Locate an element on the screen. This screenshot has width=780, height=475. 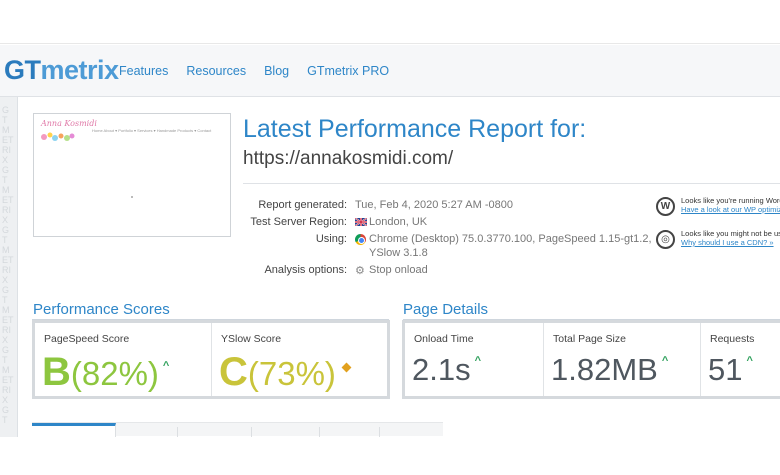
onload-time-card: Onload Time 2.1s ^ is located at coordinates (474, 359).